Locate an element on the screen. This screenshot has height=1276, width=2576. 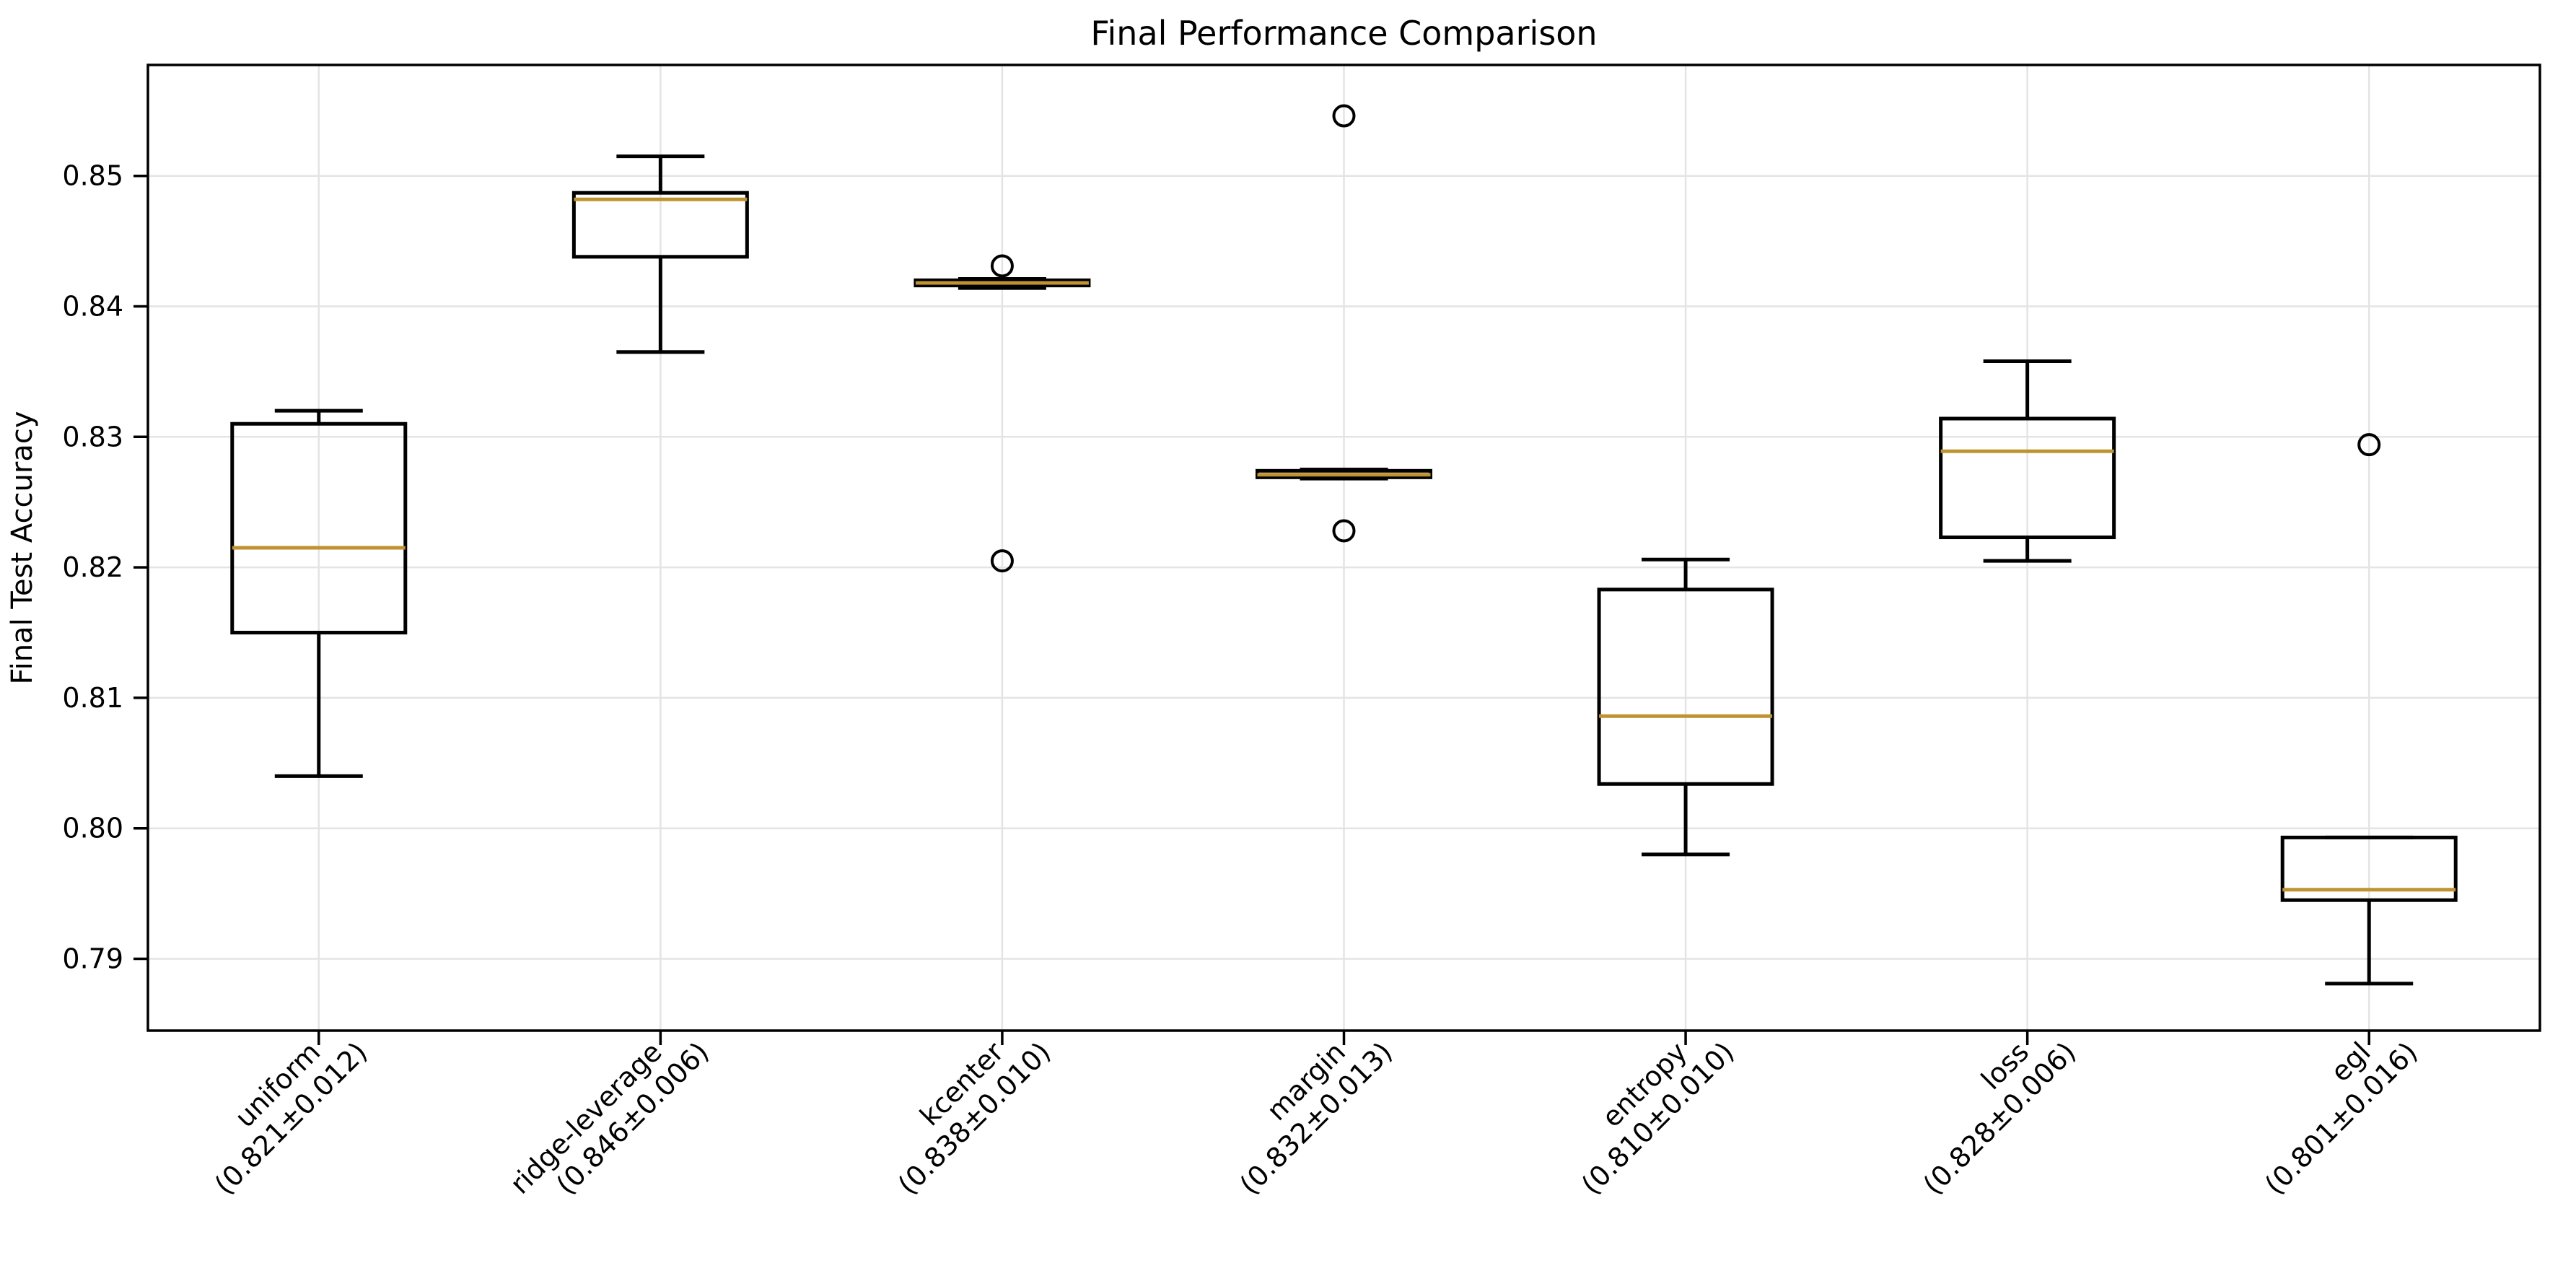
y-tick-label: 0.84 is located at coordinates (92, 307).